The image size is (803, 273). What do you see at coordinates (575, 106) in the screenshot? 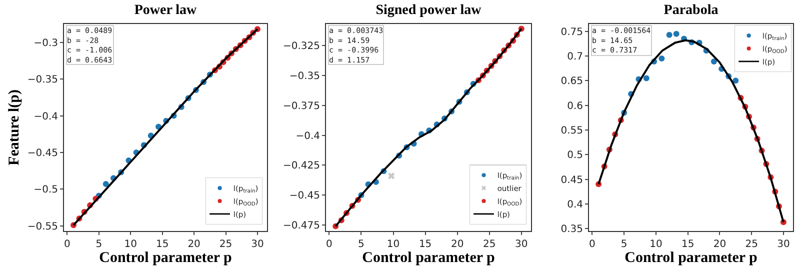
I see `y-tick-label: 0.6` at bounding box center [575, 106].